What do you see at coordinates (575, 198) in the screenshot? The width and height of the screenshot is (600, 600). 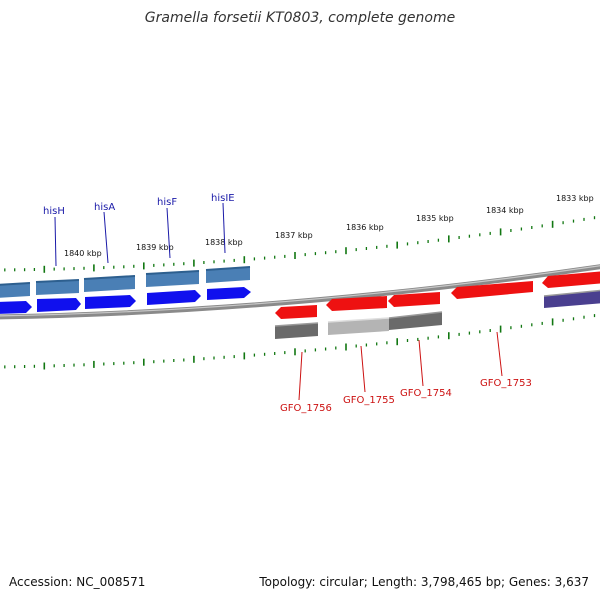 I see `kbp-label-1833: 1833 kbp` at bounding box center [575, 198].